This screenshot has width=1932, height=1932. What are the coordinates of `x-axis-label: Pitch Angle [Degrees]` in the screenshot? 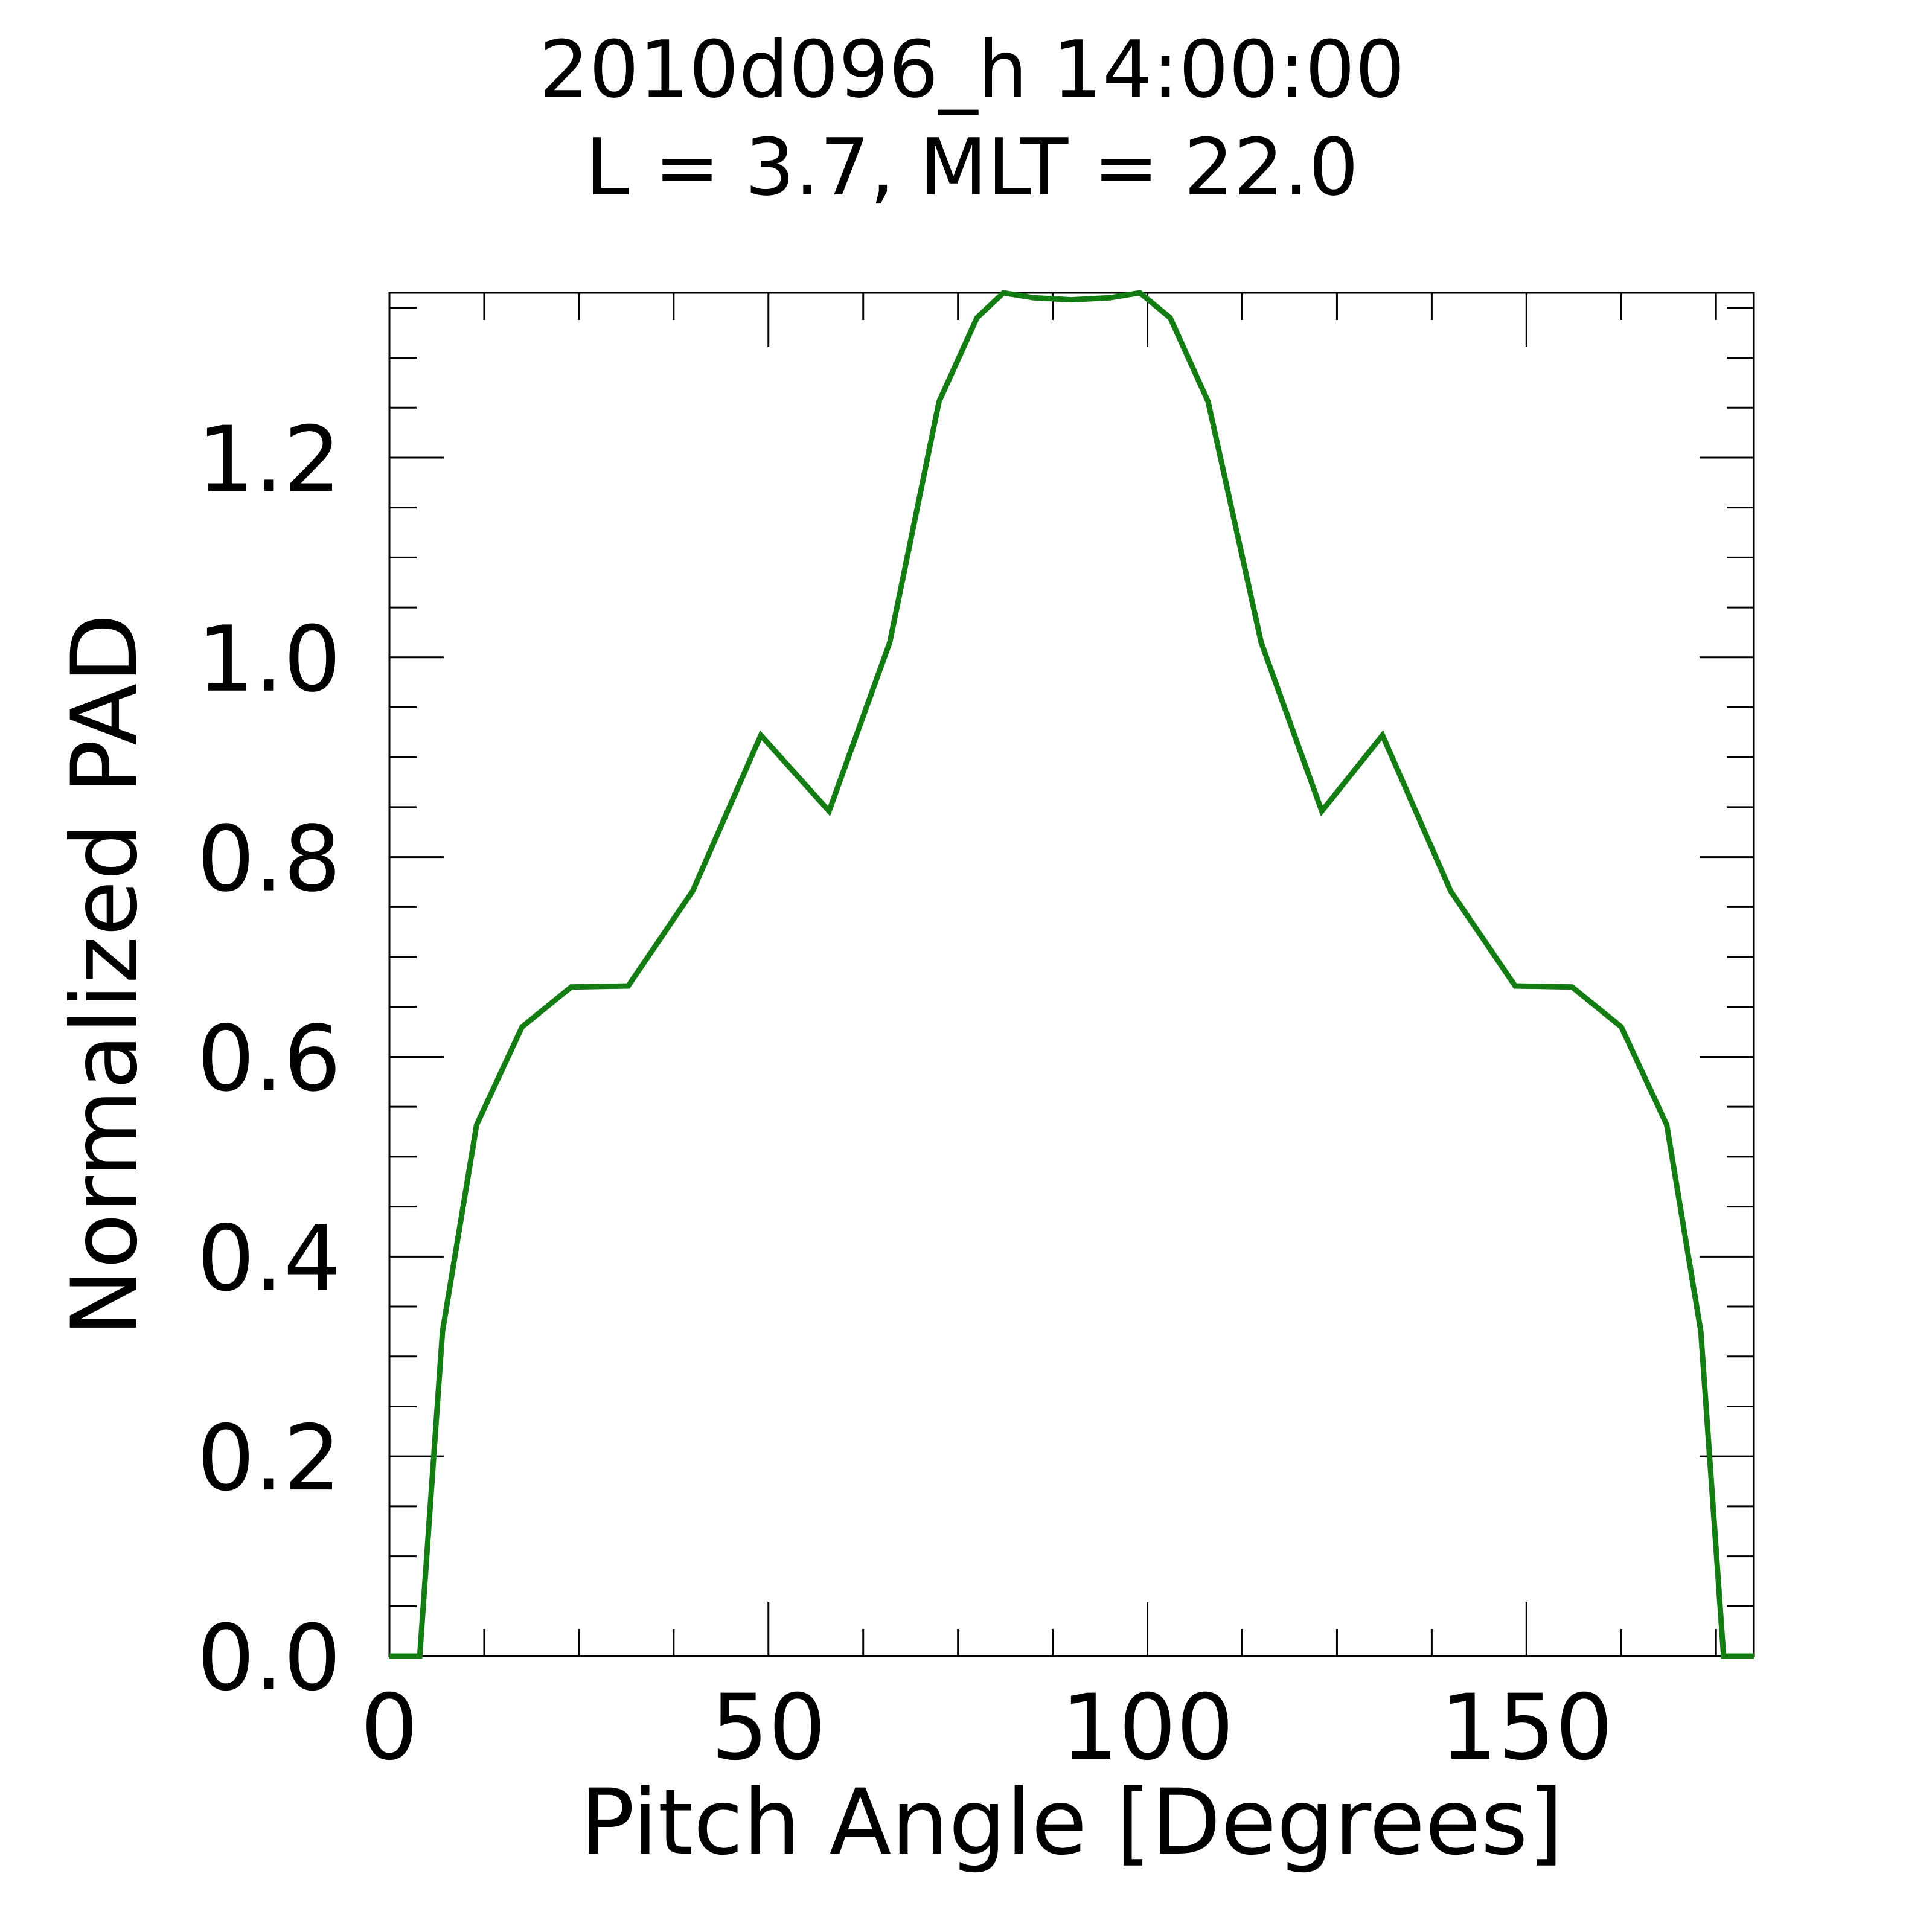 It's located at (1072, 1823).